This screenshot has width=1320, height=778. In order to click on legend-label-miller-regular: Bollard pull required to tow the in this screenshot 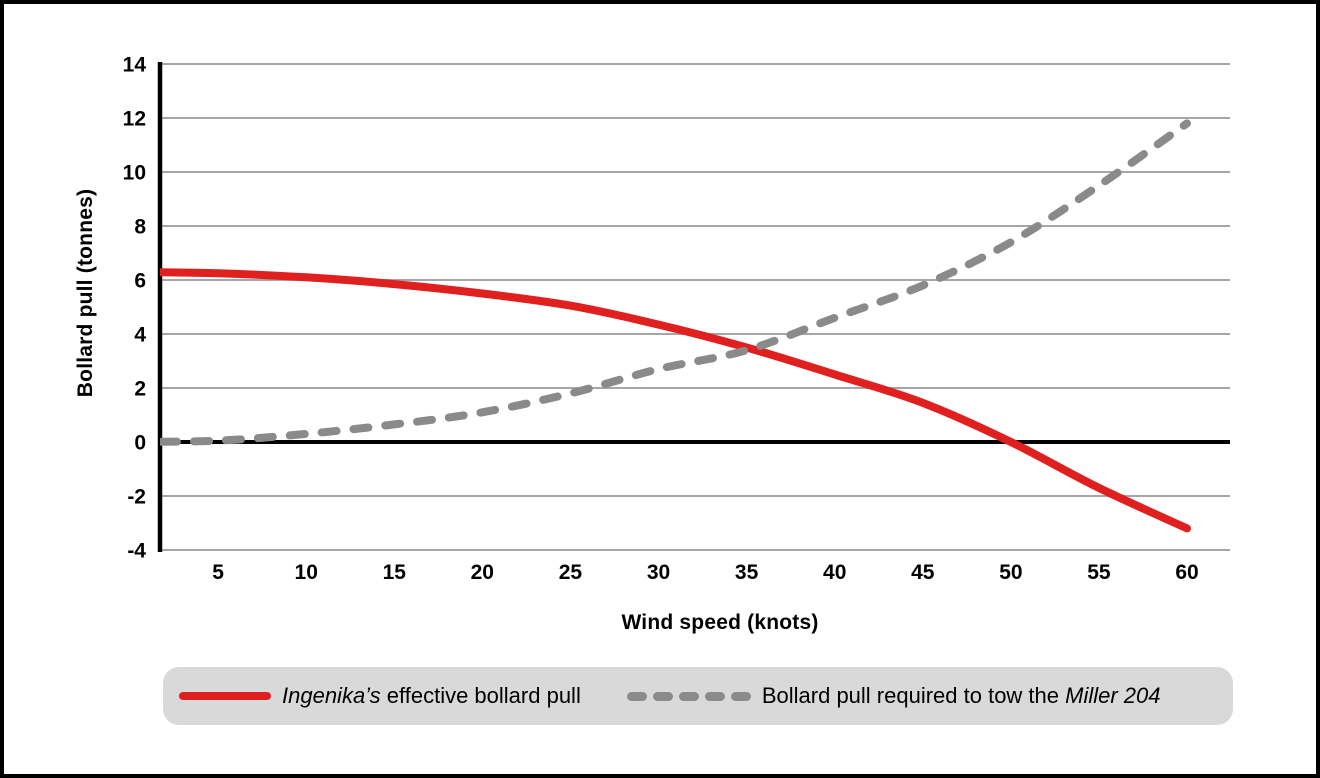, I will do `click(913, 695)`.